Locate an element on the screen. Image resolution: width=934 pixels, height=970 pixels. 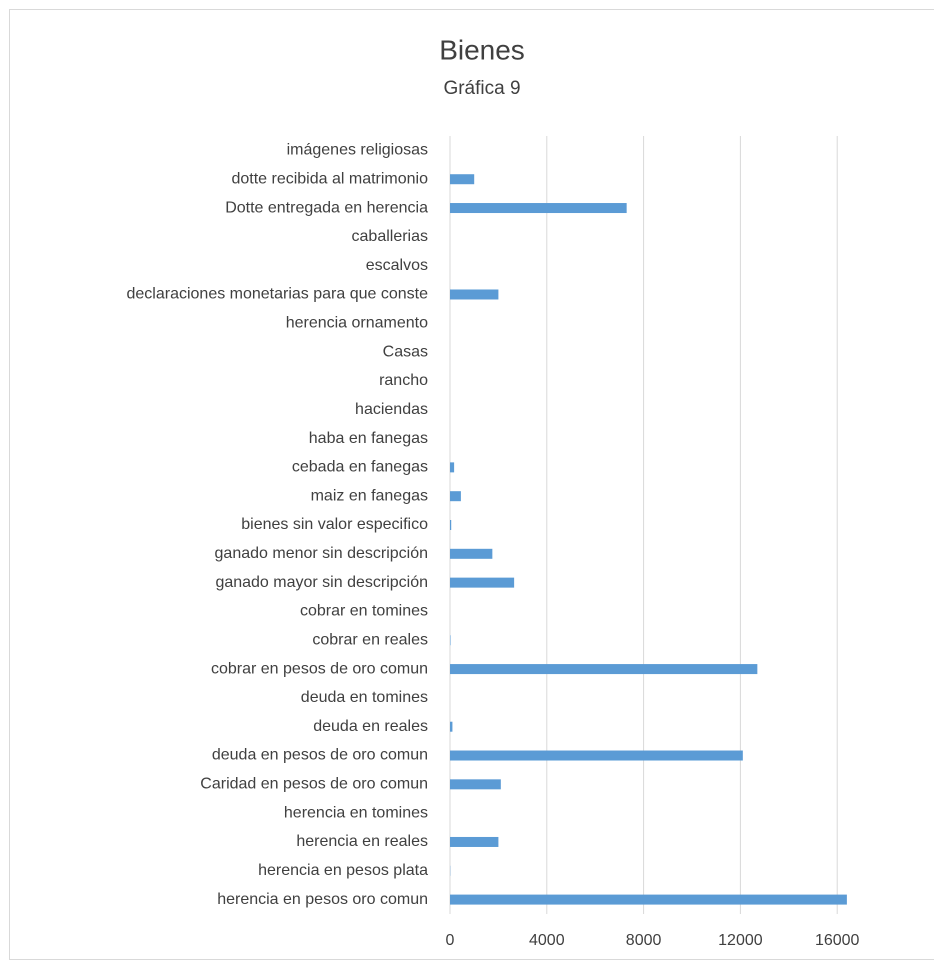
y-tick-label: cobrar en pesos de oro comun is located at coordinates (319, 668).